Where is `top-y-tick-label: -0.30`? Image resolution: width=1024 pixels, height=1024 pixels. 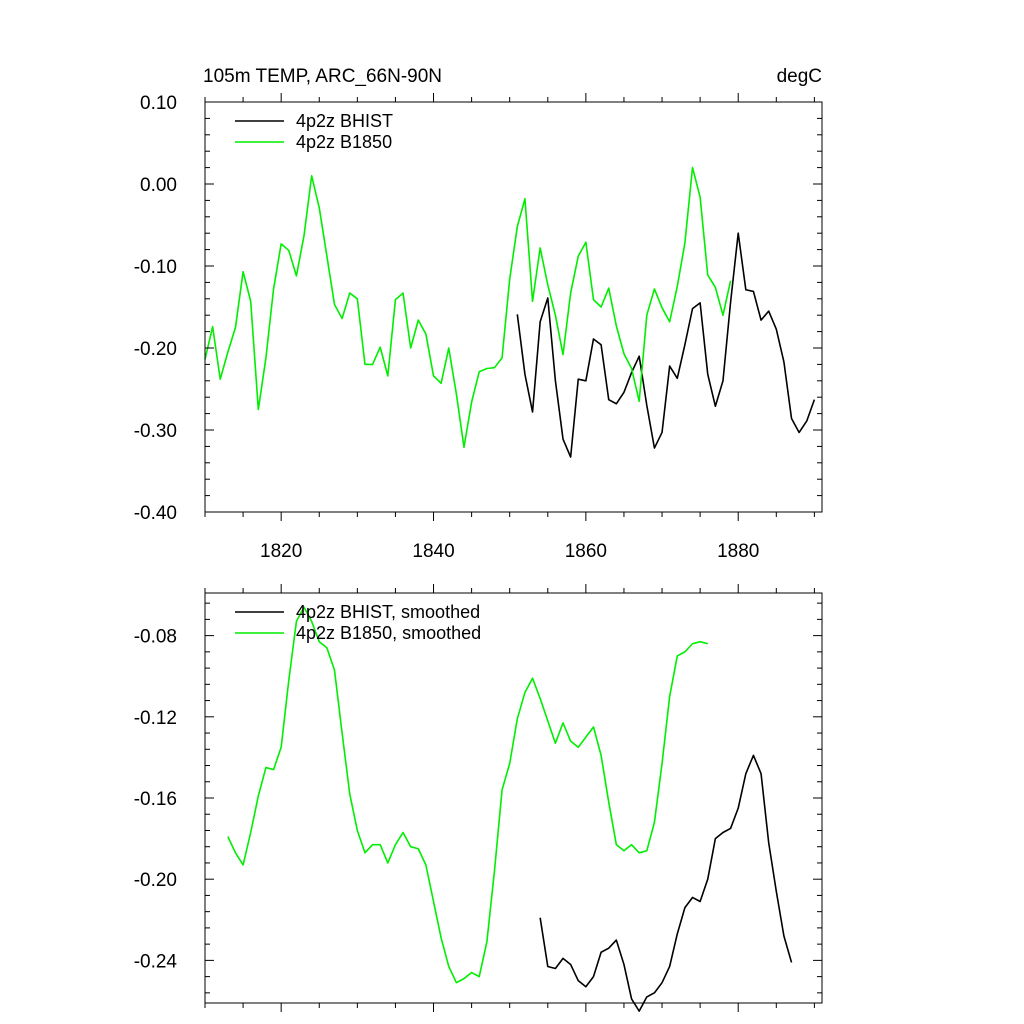
top-y-tick-label: -0.30 is located at coordinates (155, 431).